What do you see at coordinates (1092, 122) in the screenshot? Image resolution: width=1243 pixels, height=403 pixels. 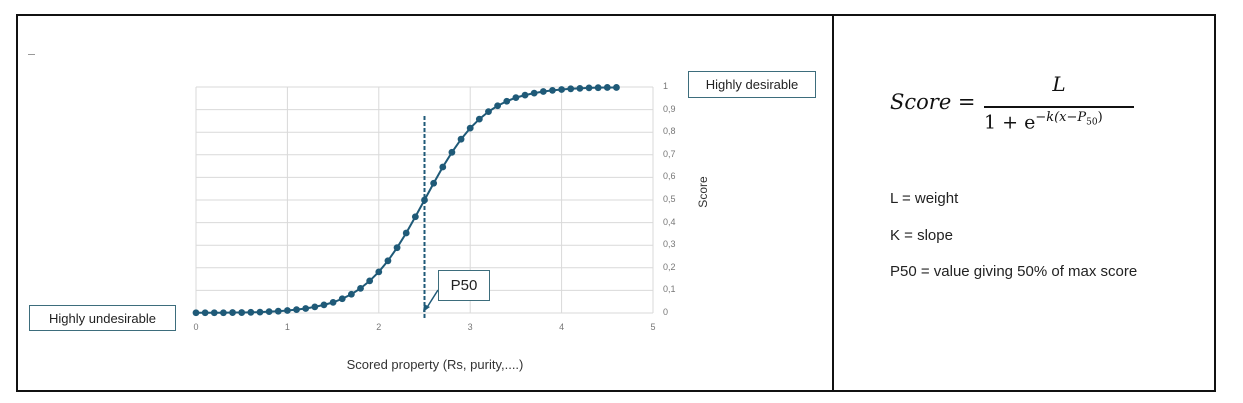 I see `exponent-subscript: 50` at bounding box center [1092, 122].